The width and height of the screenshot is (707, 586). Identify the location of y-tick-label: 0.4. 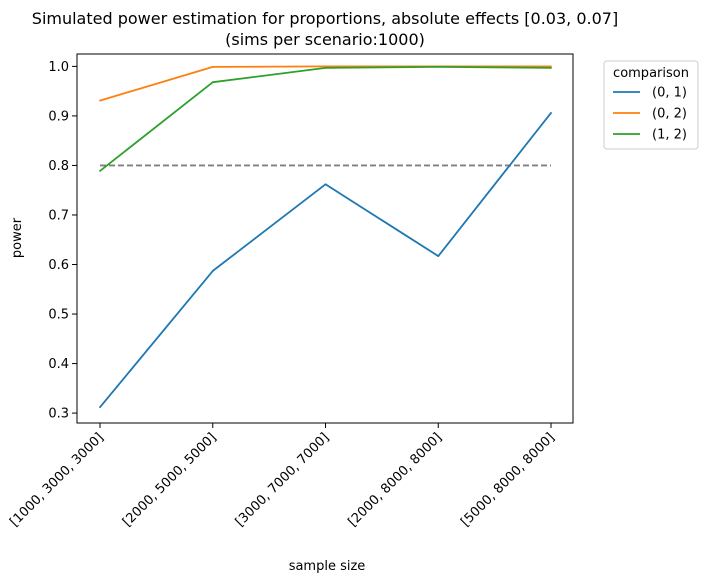
(58, 364).